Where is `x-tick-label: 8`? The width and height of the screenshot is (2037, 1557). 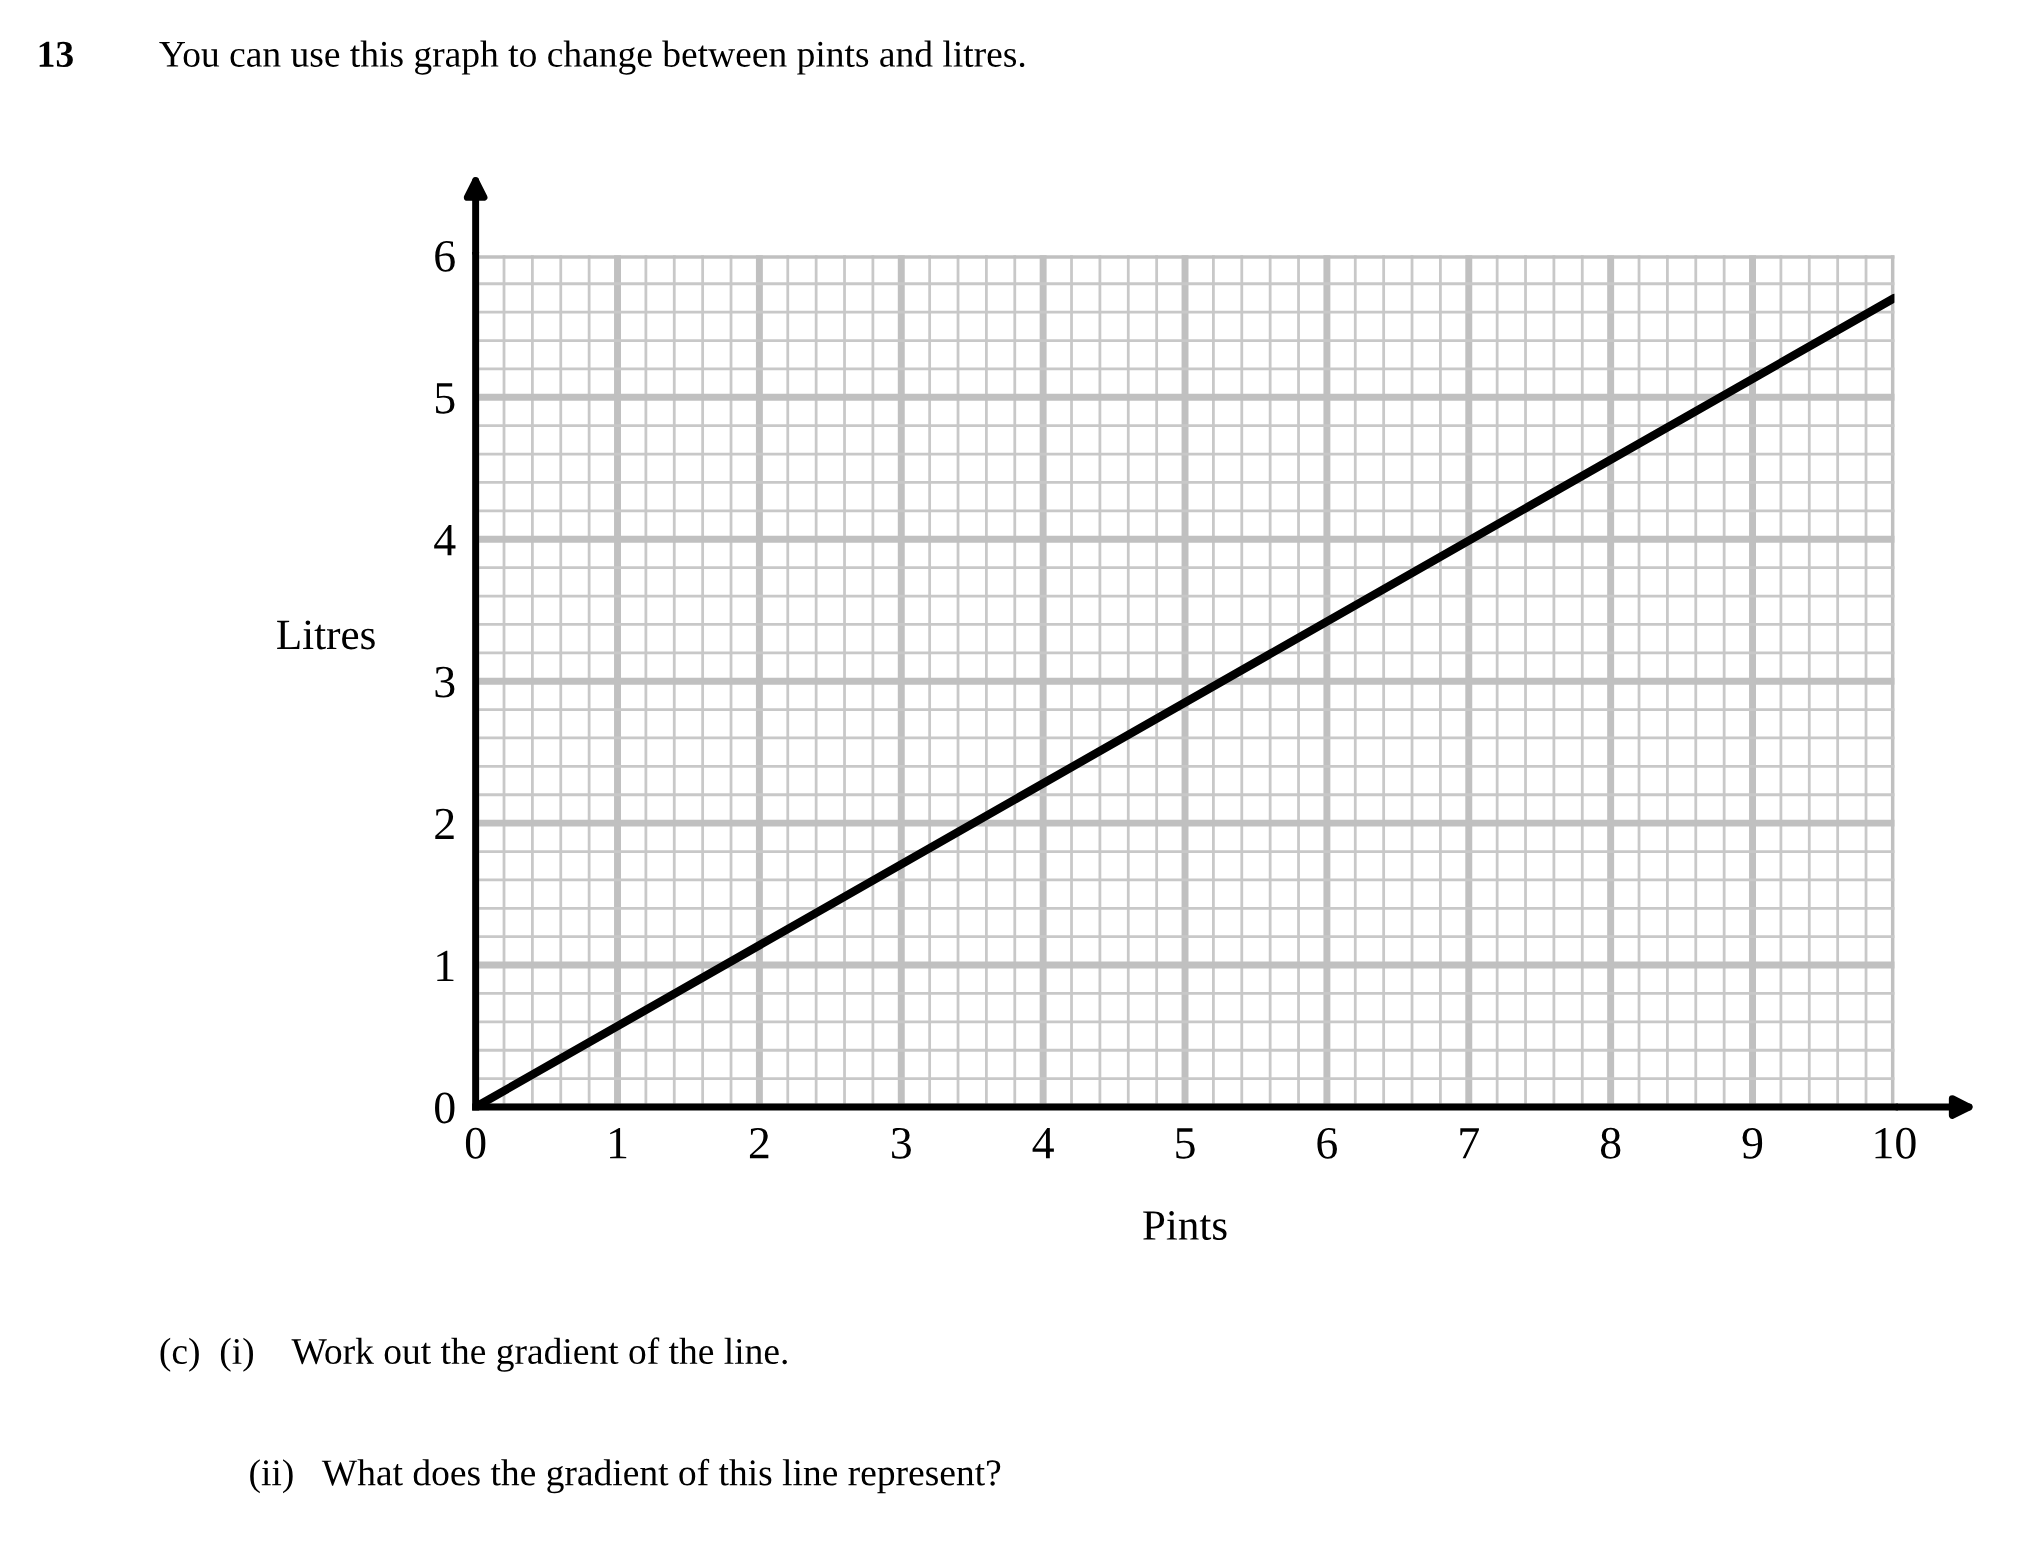
x-tick-label: 8 is located at coordinates (1610, 1143).